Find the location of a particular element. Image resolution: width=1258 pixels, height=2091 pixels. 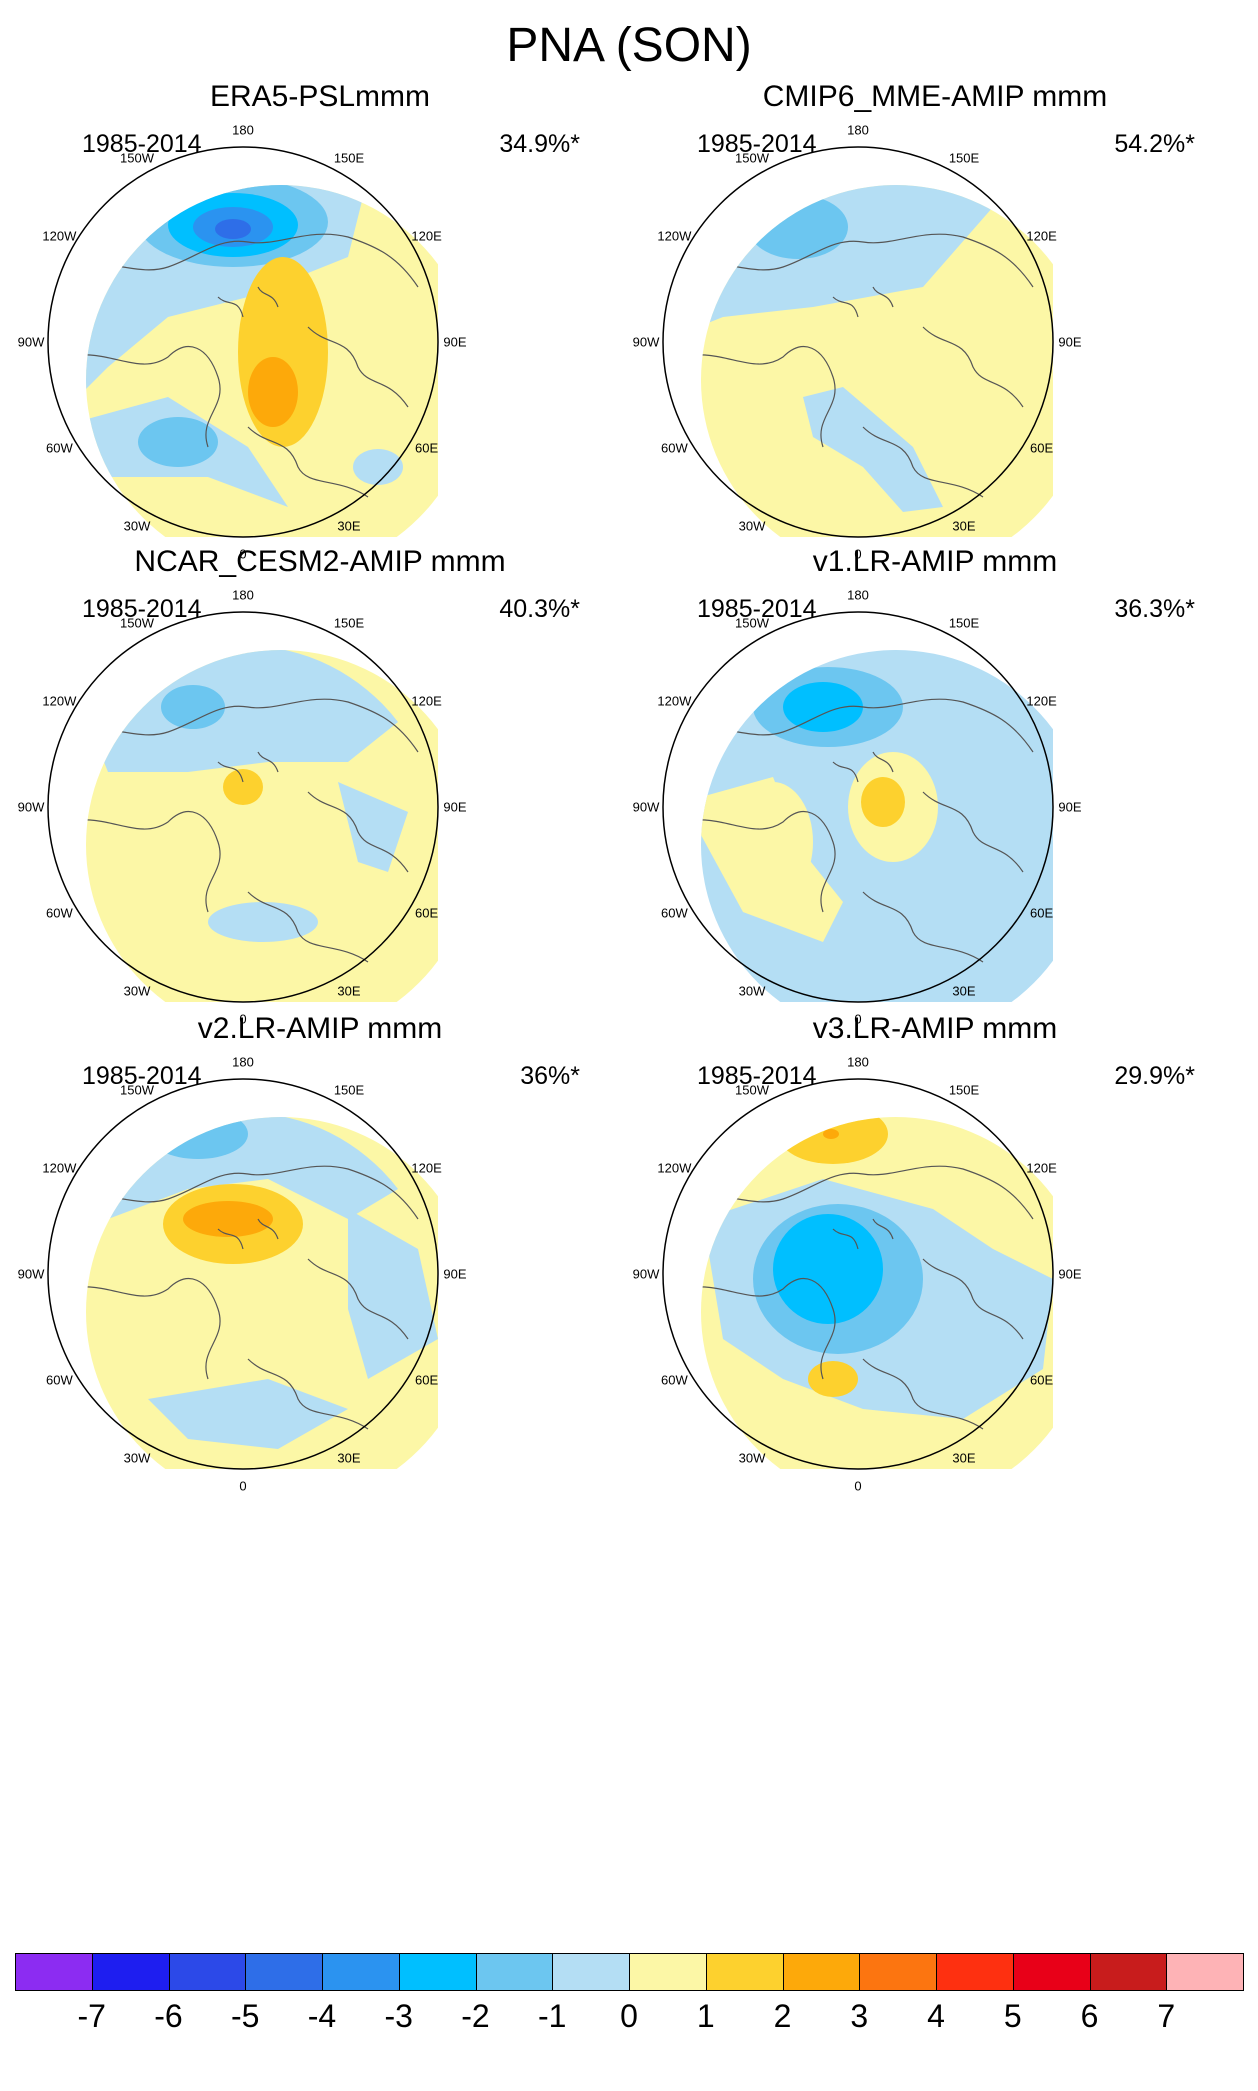

explained-variance: 54.2%* is located at coordinates (1154, 144).